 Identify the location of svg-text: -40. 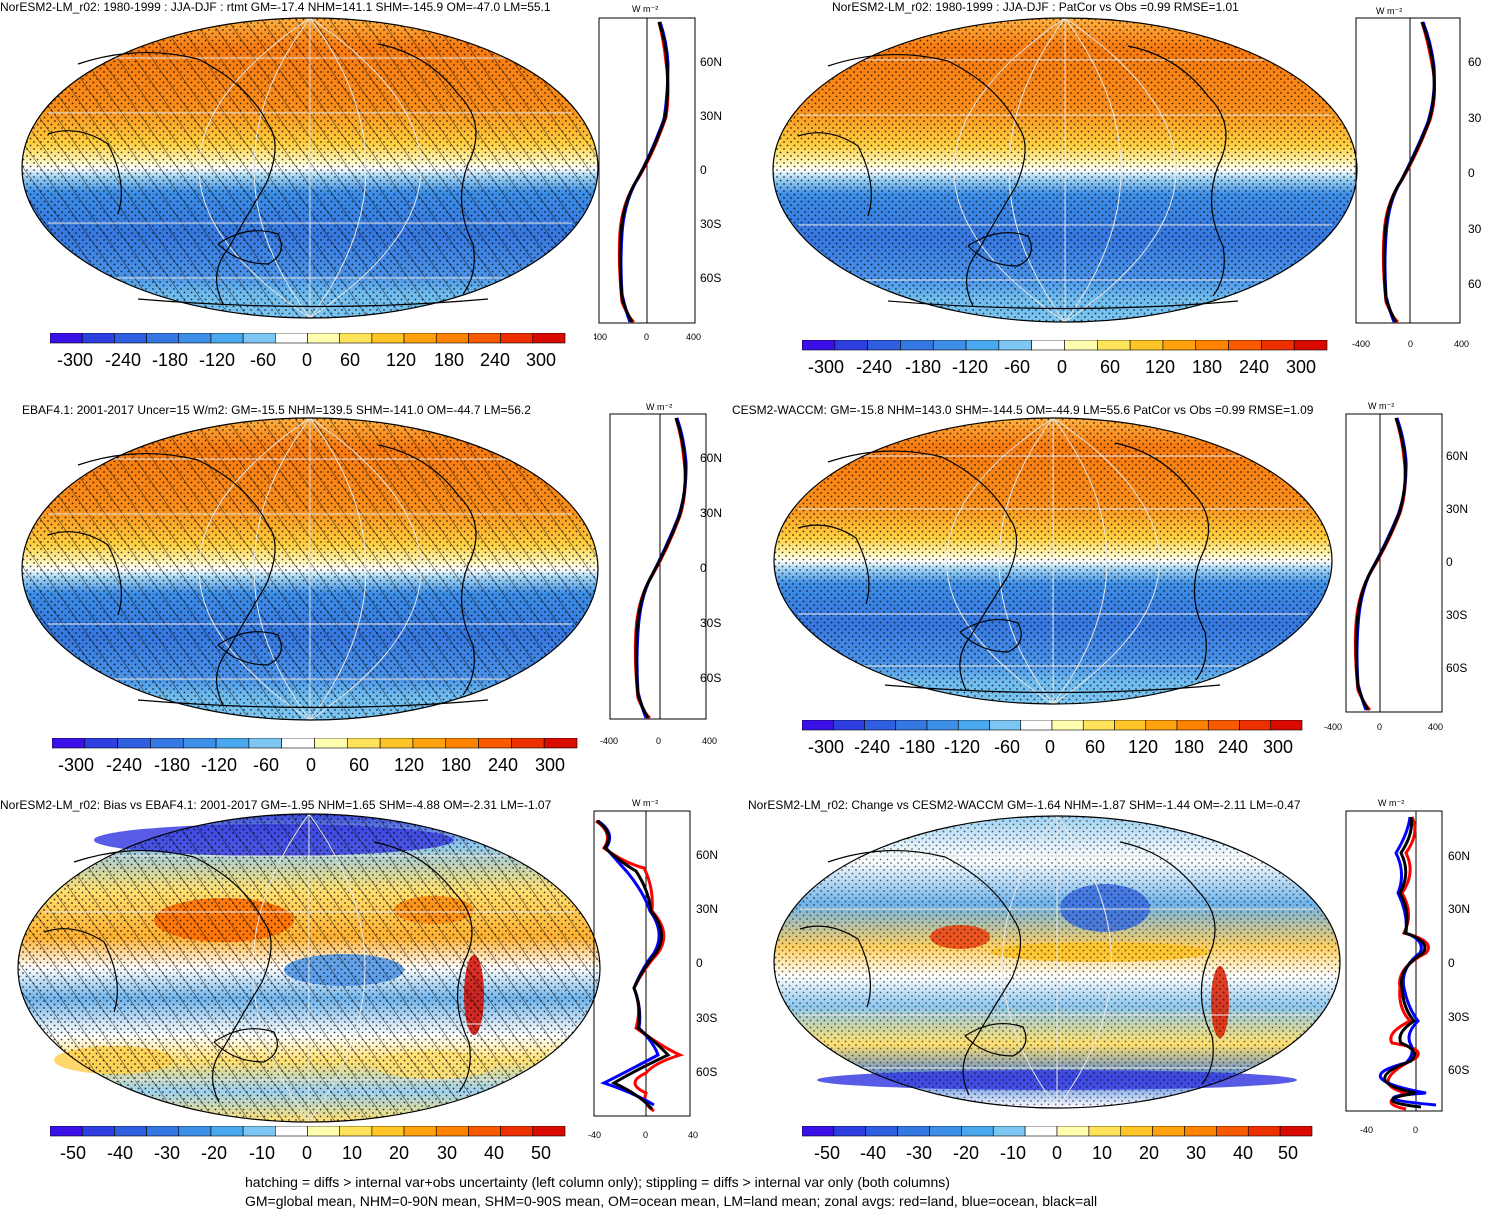
(873, 1153).